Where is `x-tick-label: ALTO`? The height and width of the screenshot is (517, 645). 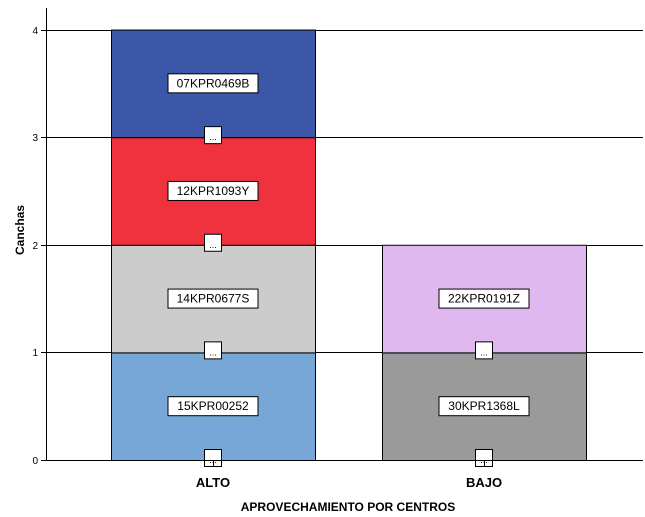
x-tick-label: ALTO is located at coordinates (213, 482).